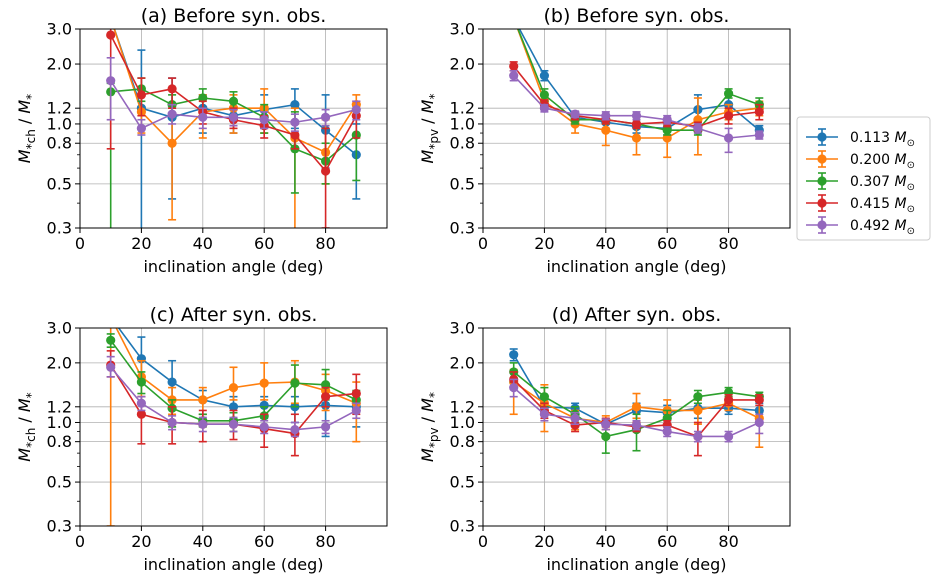 The width and height of the screenshot is (933, 584). What do you see at coordinates (234, 315) in the screenshot?
I see `panel-title: (c) After syn. obs.` at bounding box center [234, 315].